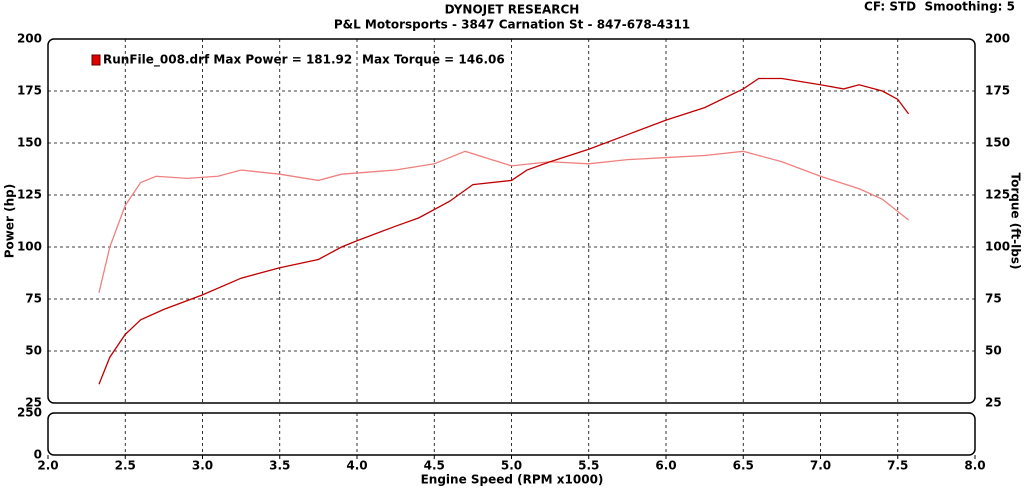  Describe the element at coordinates (29, 39) in the screenshot. I see `y-tick-label: 200` at that location.